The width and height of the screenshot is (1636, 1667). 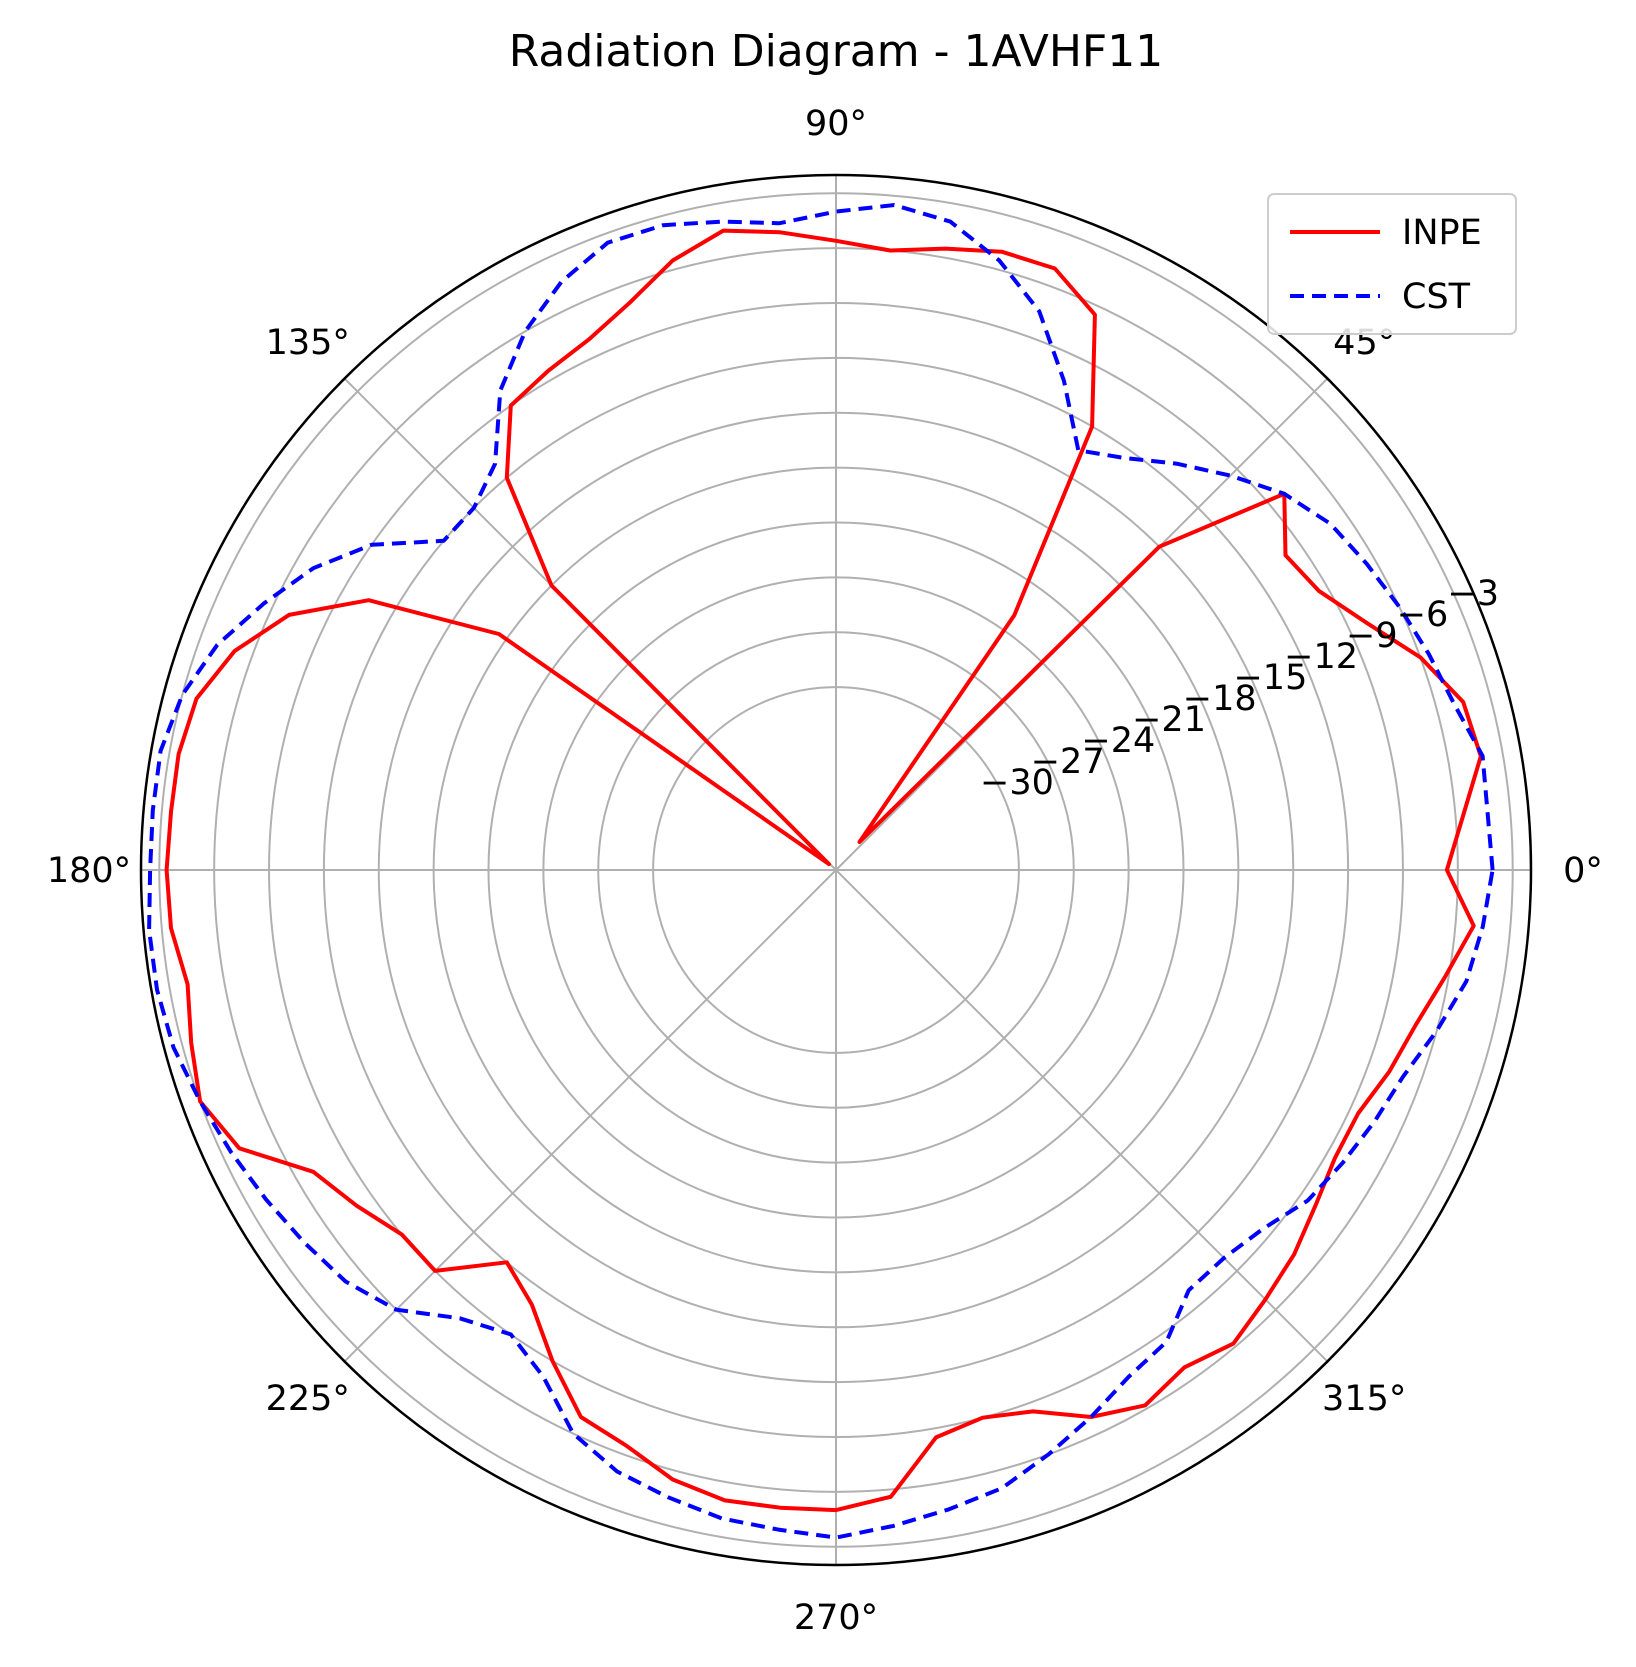 I want to click on angle-tick-label: 315°, so click(x=1364, y=1399).